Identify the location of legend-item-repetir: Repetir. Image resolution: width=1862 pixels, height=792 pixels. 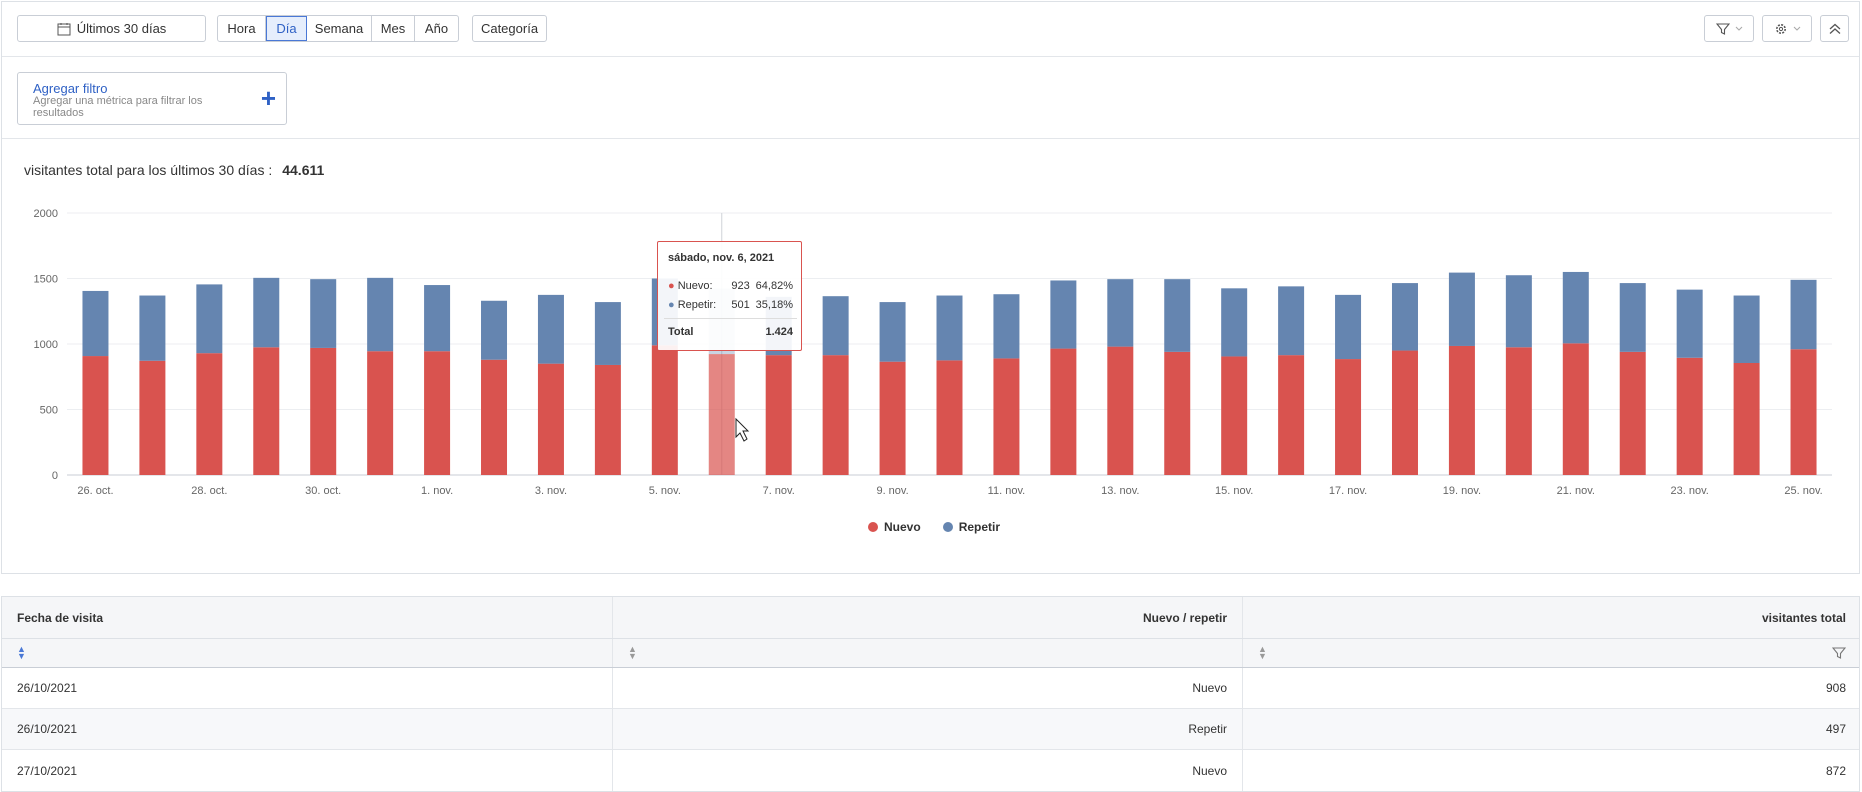
(971, 527).